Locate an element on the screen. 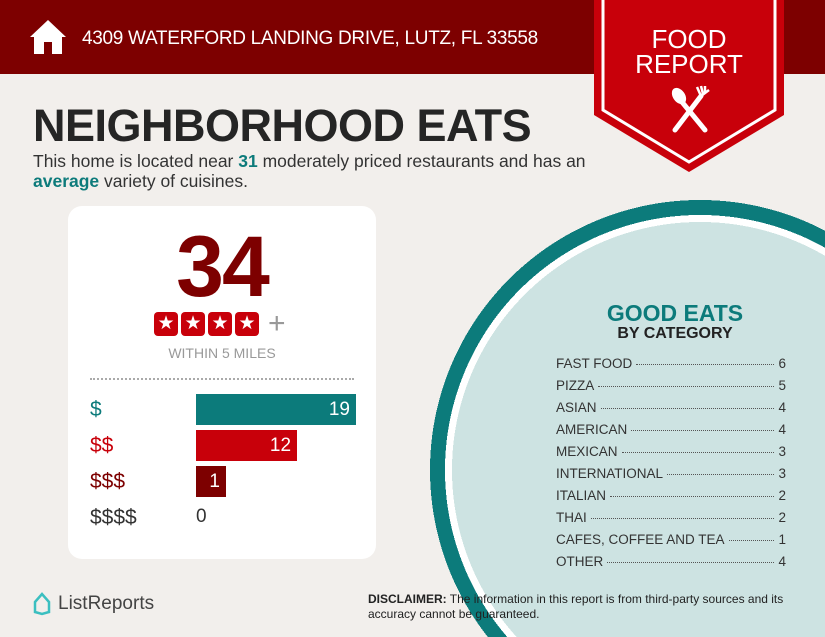 The width and height of the screenshot is (825, 637). category-name: ASIAN is located at coordinates (576, 407).